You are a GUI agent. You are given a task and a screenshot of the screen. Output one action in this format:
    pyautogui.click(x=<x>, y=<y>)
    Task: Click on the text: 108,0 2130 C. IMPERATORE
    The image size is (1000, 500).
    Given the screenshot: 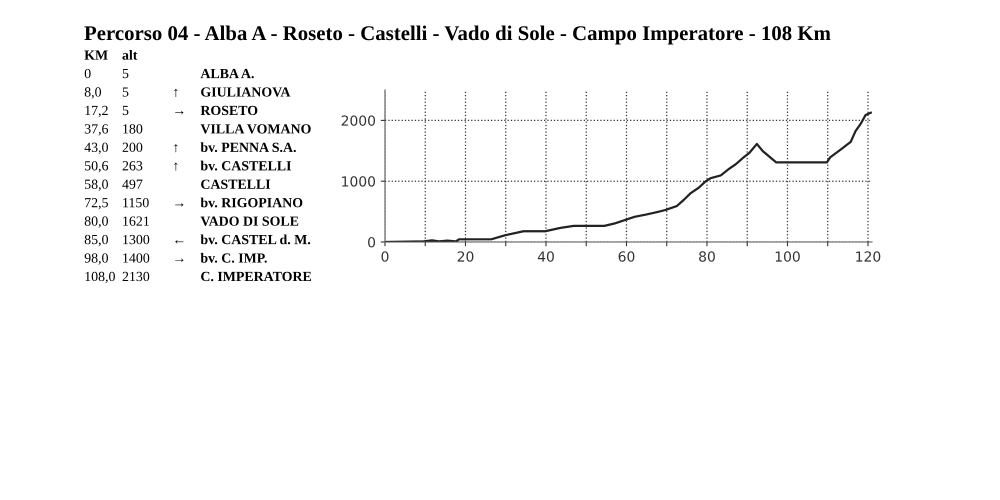 What is the action you would take?
    pyautogui.click(x=198, y=278)
    